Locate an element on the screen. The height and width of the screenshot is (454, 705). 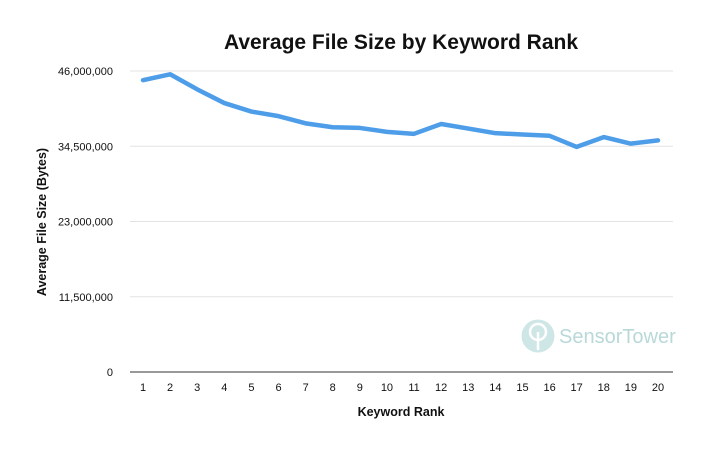
x-tick-label: 4 is located at coordinates (224, 388).